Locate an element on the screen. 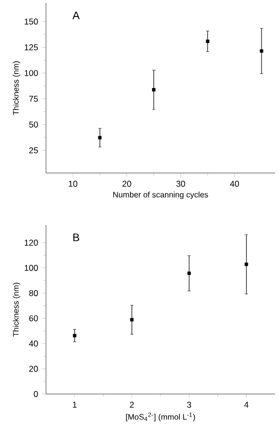 Image resolution: width=278 pixels, height=434 pixels. x-tick-label: 4 is located at coordinates (246, 405).